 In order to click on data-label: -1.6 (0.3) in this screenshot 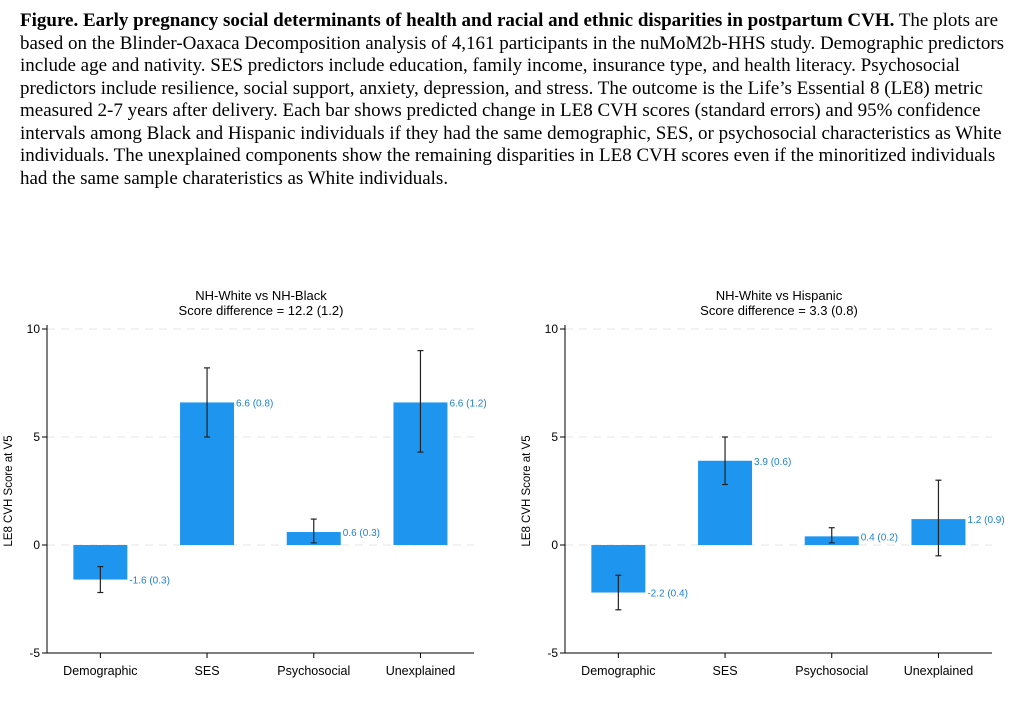, I will do `click(149, 581)`.